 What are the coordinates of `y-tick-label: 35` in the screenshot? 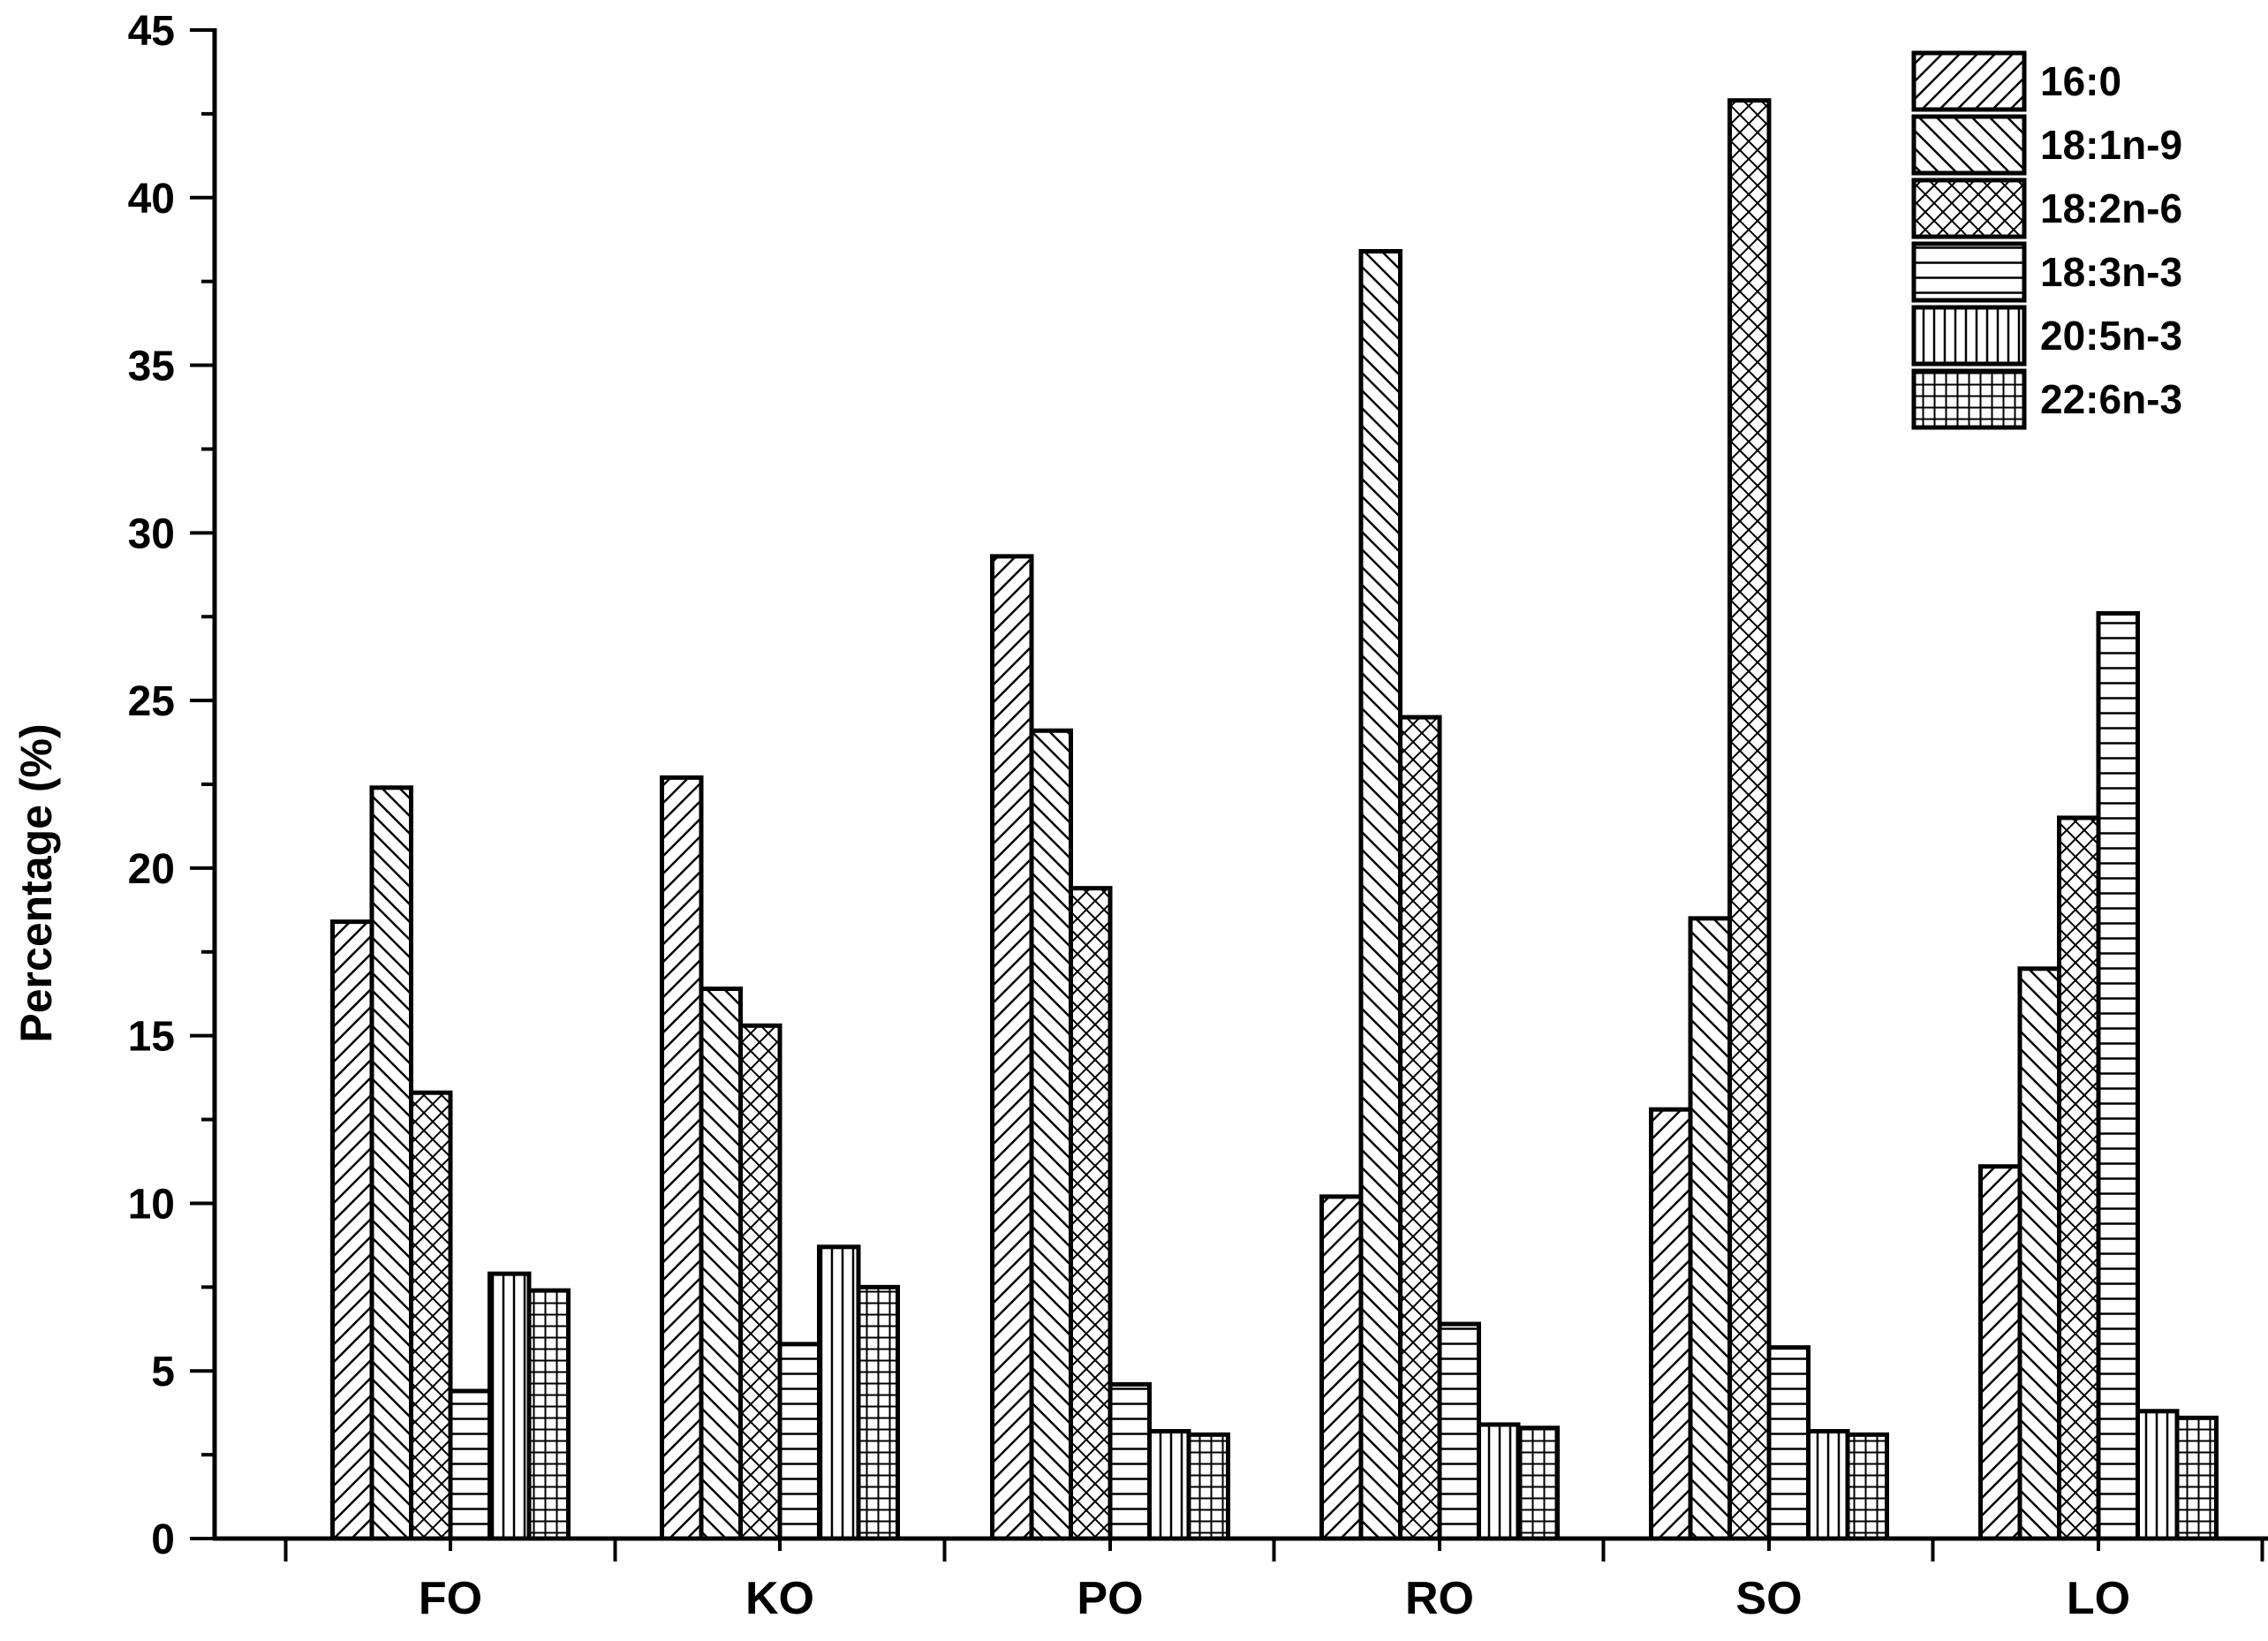 It's located at (152, 367).